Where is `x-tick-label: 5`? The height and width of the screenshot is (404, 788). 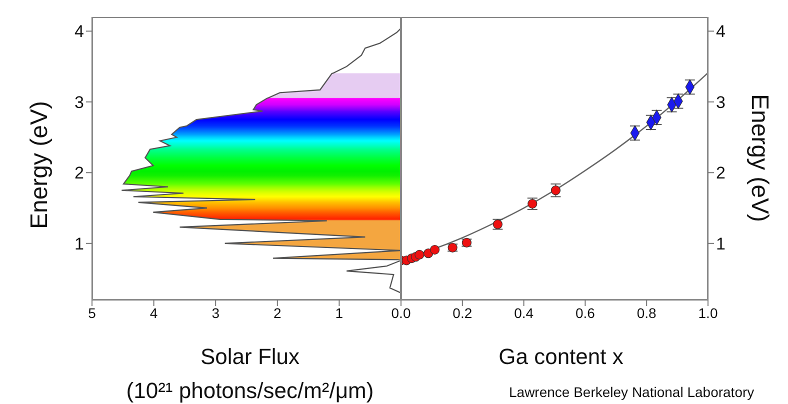 x-tick-label: 5 is located at coordinates (92, 312).